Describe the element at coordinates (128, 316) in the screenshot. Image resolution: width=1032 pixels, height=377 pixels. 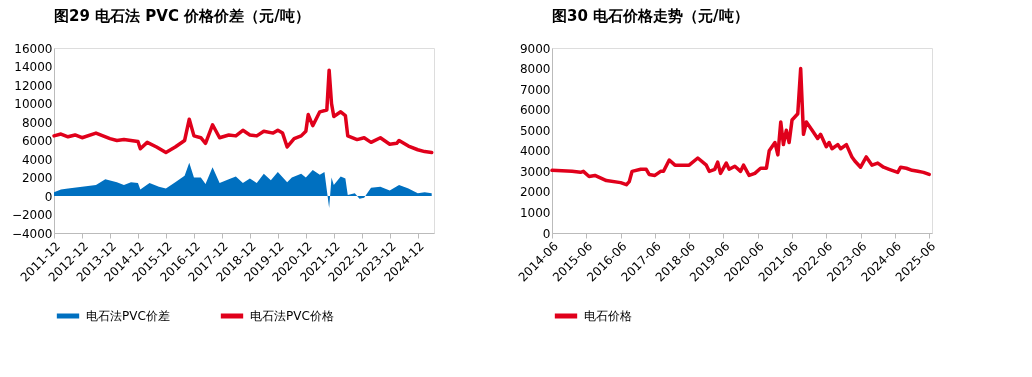
I see `legend-label: 电石法PVC价差` at that location.